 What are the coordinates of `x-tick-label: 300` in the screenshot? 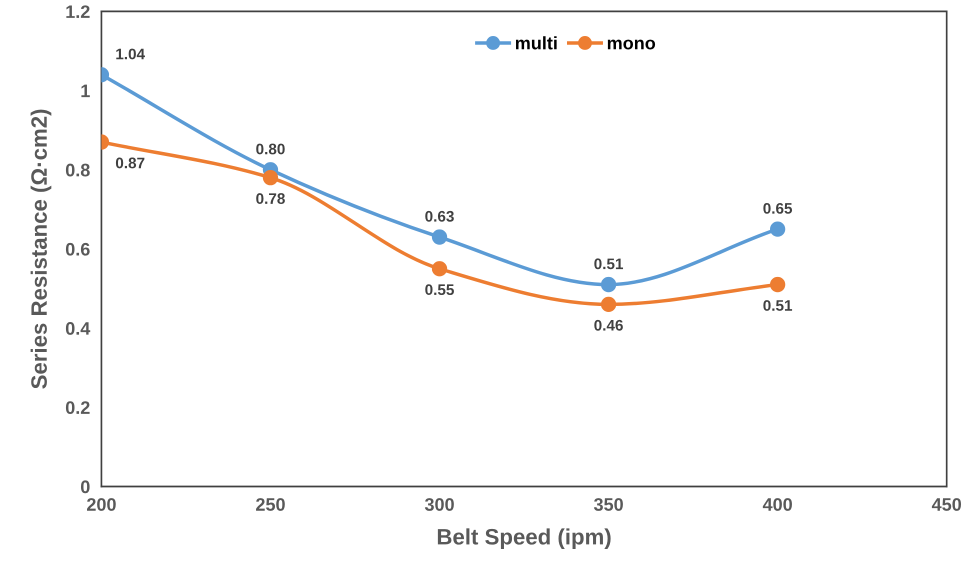 It's located at (439, 504).